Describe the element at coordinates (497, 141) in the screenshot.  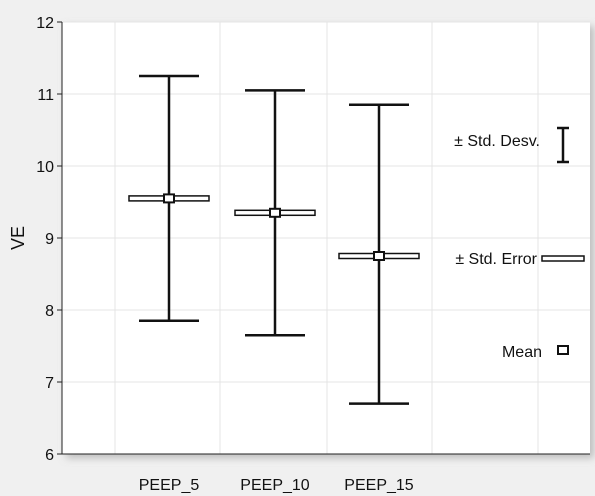
I see `legend-sd-label: ± Std. Desv.` at that location.